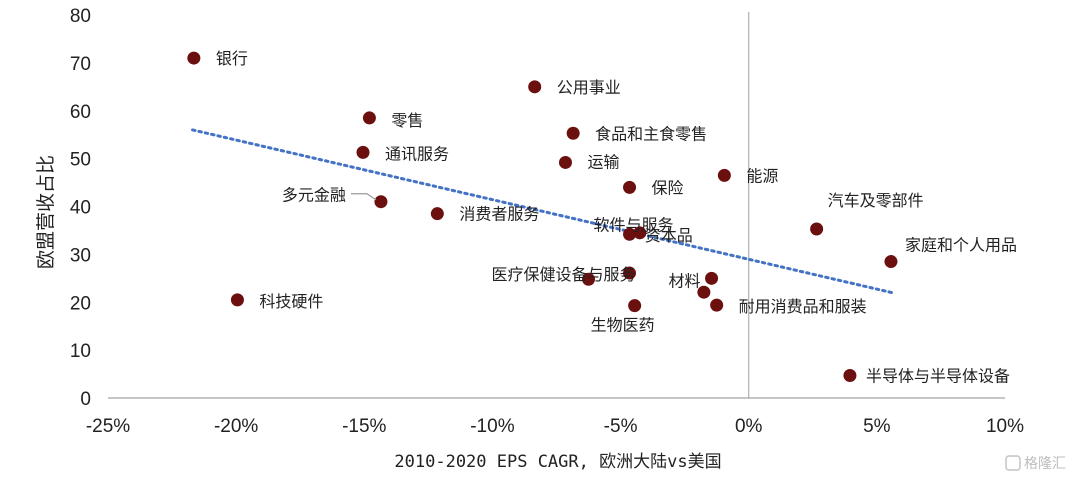 The height and width of the screenshot is (480, 1080). What do you see at coordinates (492, 426) in the screenshot?
I see `x-tick-label: -10%` at bounding box center [492, 426].